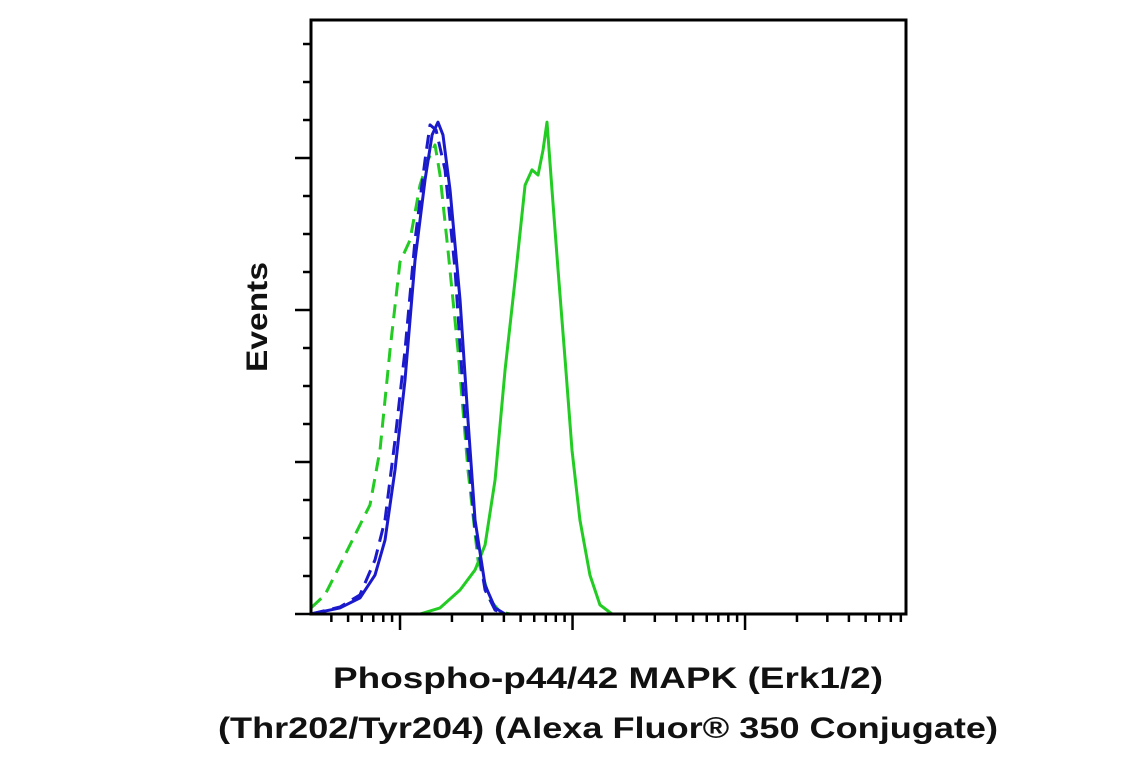 The width and height of the screenshot is (1141, 768). What do you see at coordinates (257, 317) in the screenshot?
I see `y-axis-label: Events` at bounding box center [257, 317].